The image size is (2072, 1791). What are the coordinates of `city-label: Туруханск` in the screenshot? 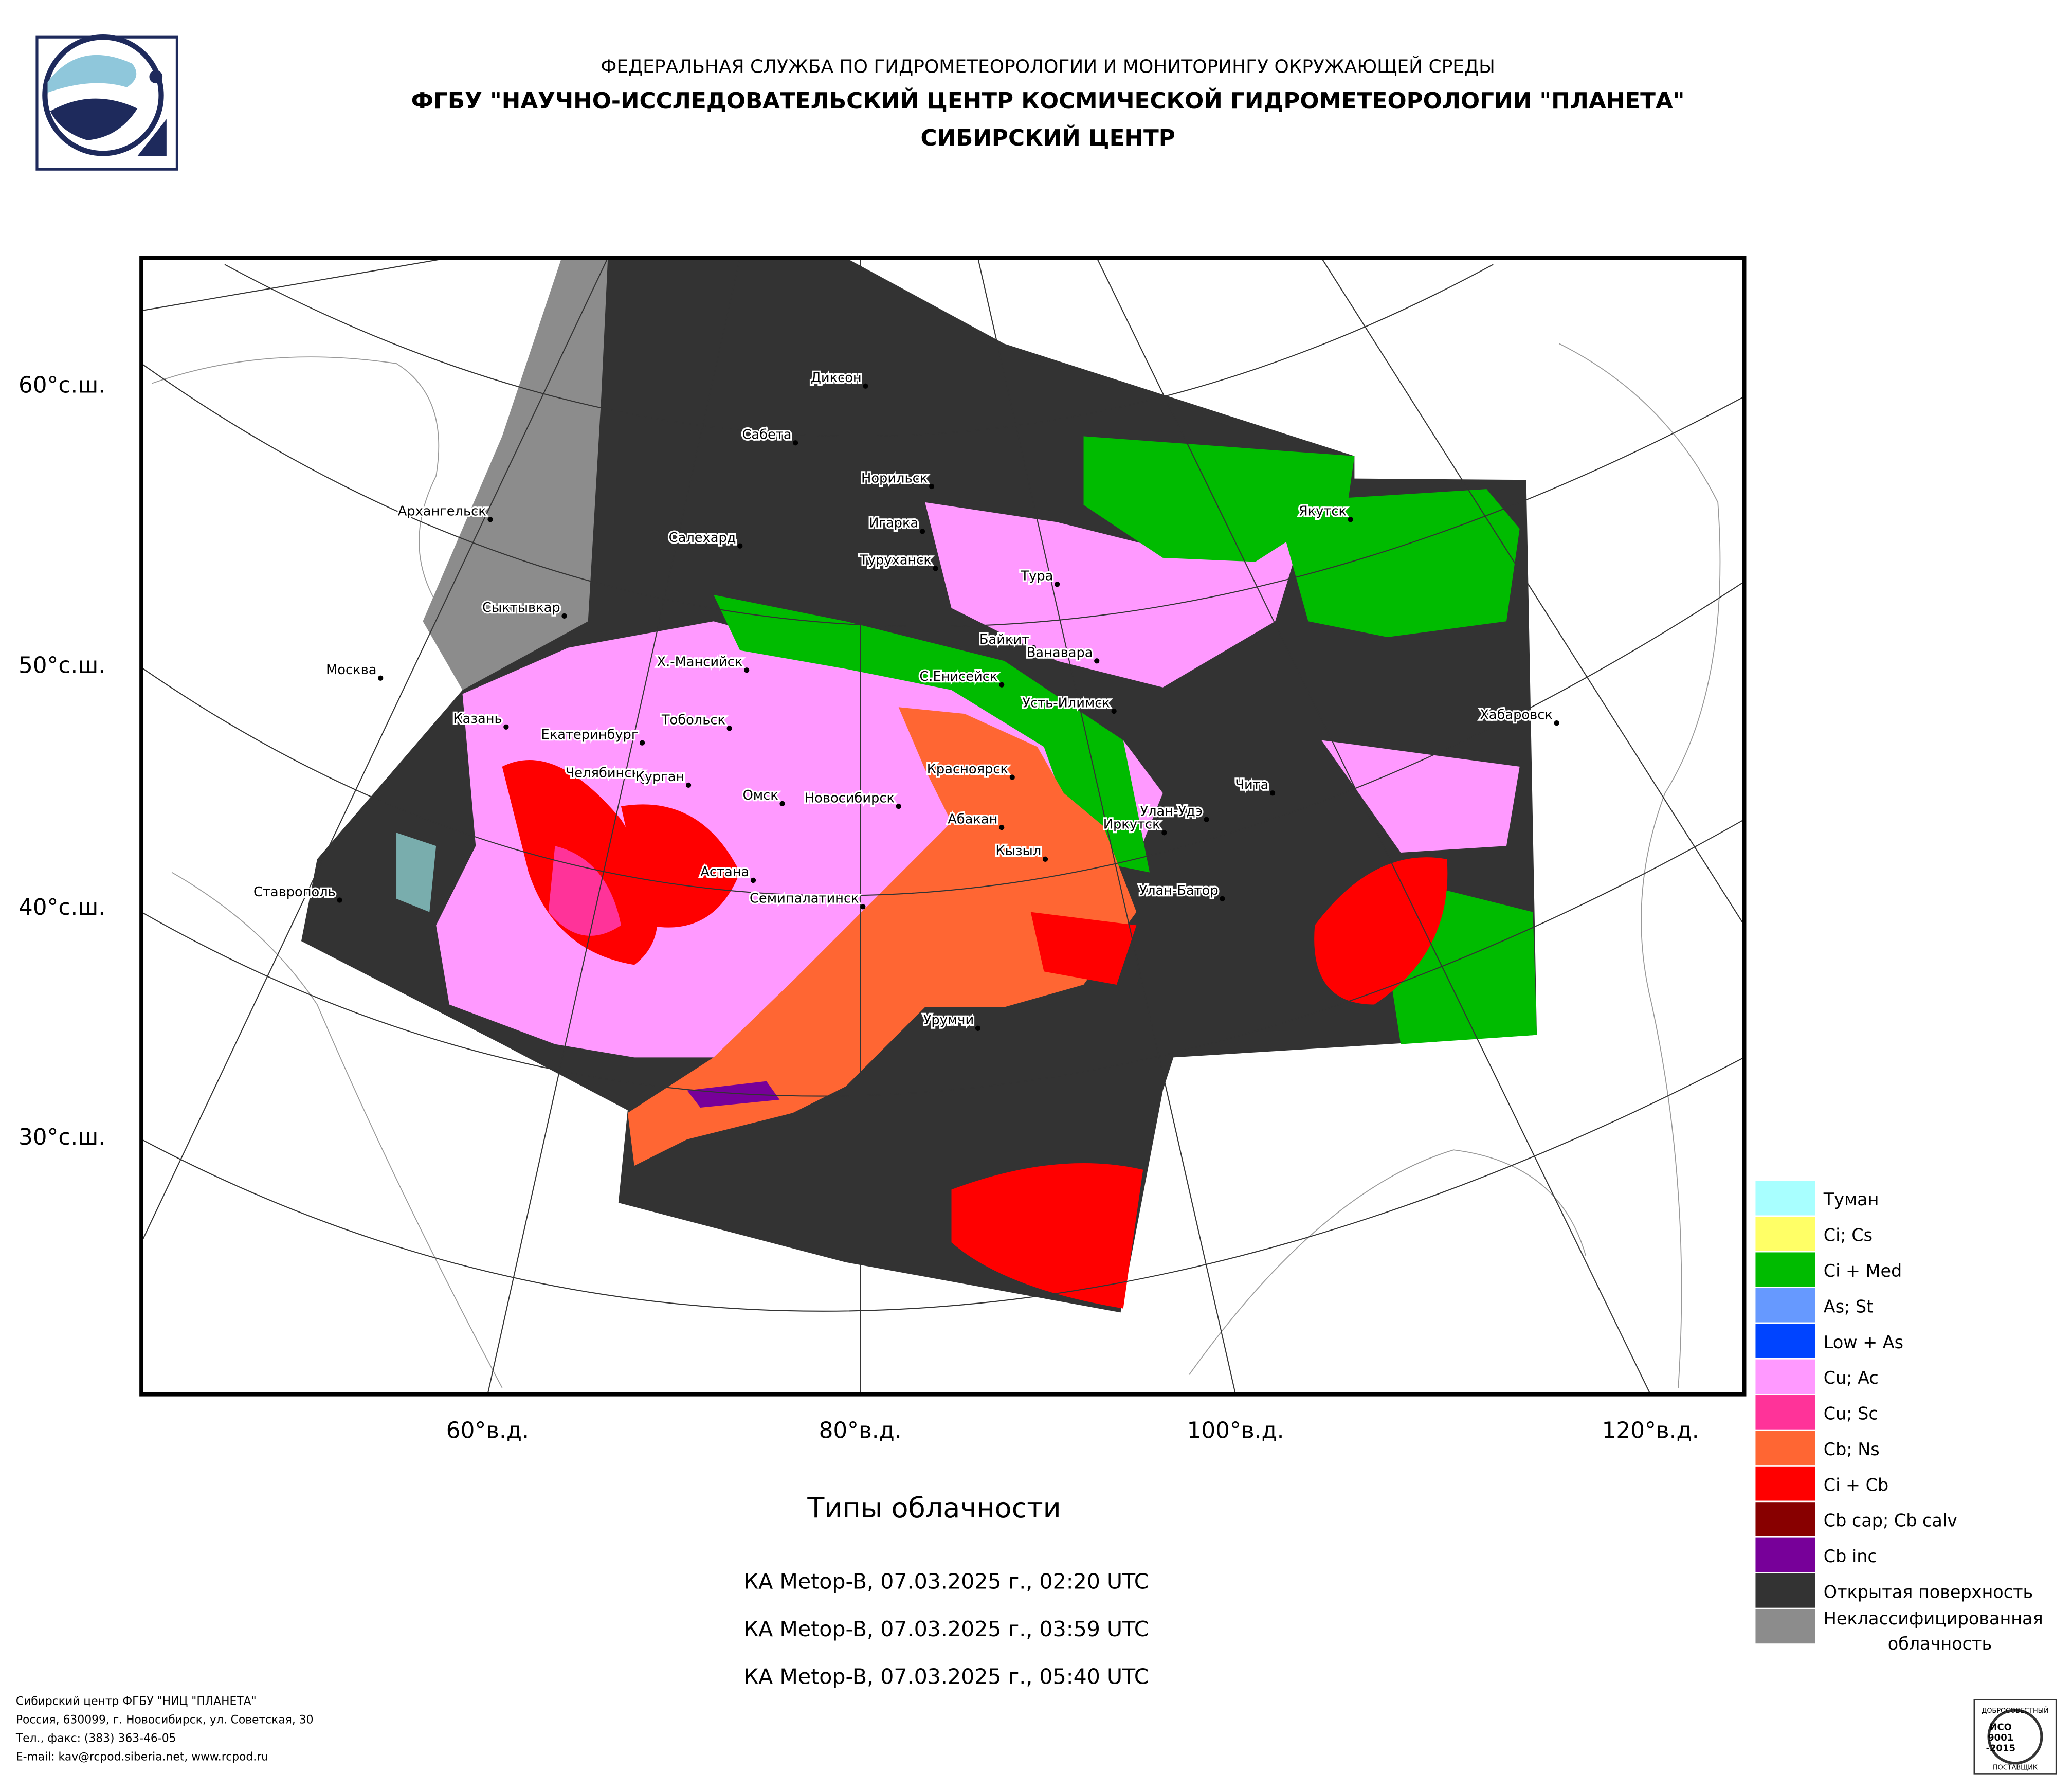 It's located at (895, 560).